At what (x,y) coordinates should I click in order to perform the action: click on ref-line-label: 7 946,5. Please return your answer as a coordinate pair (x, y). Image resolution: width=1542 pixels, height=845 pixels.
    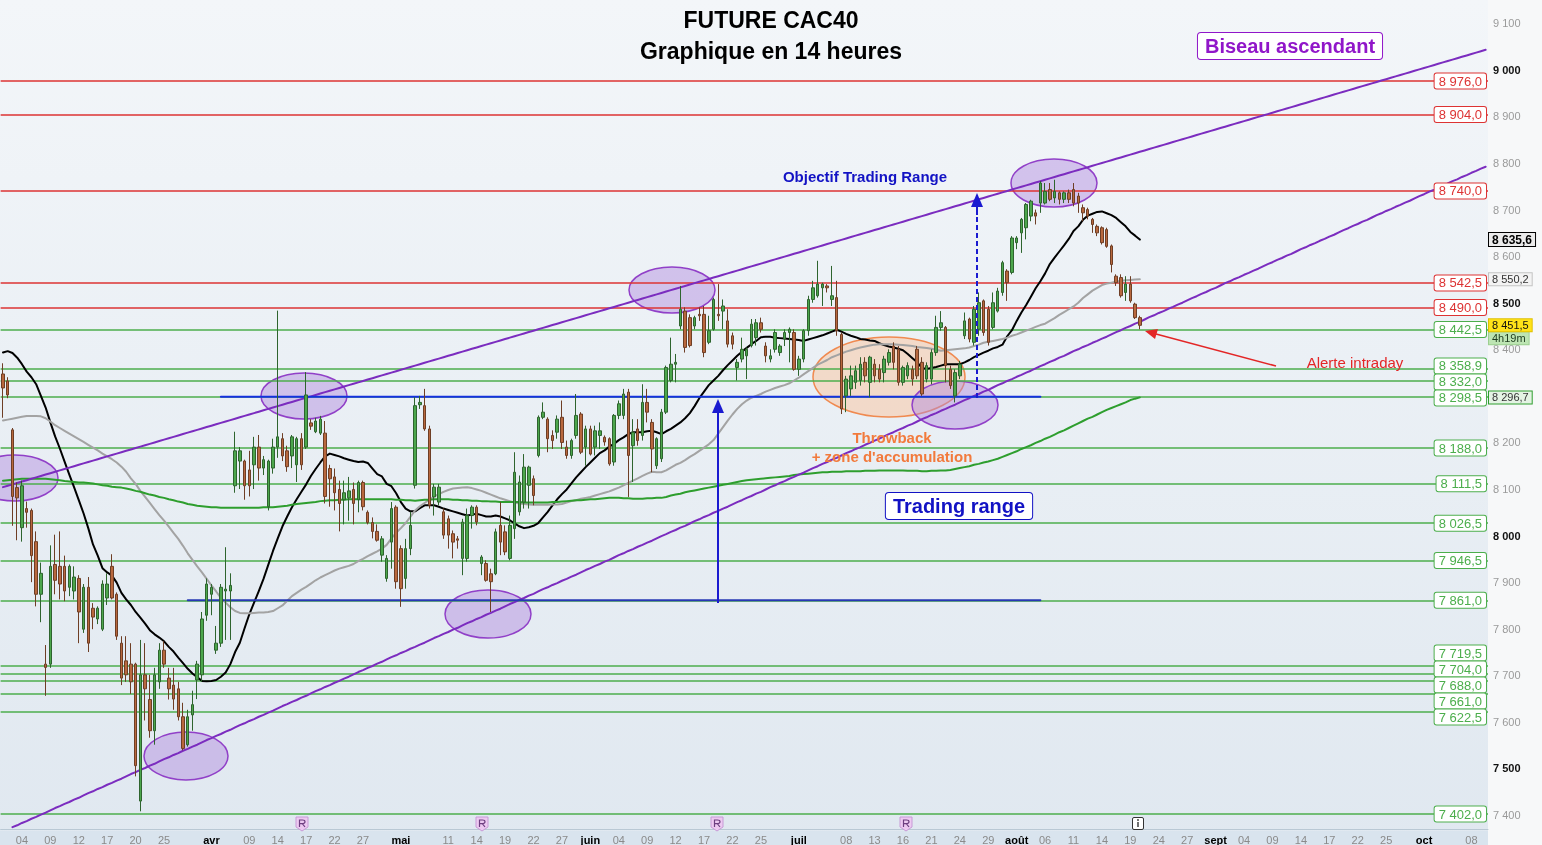
    Looking at the image, I should click on (1460, 561).